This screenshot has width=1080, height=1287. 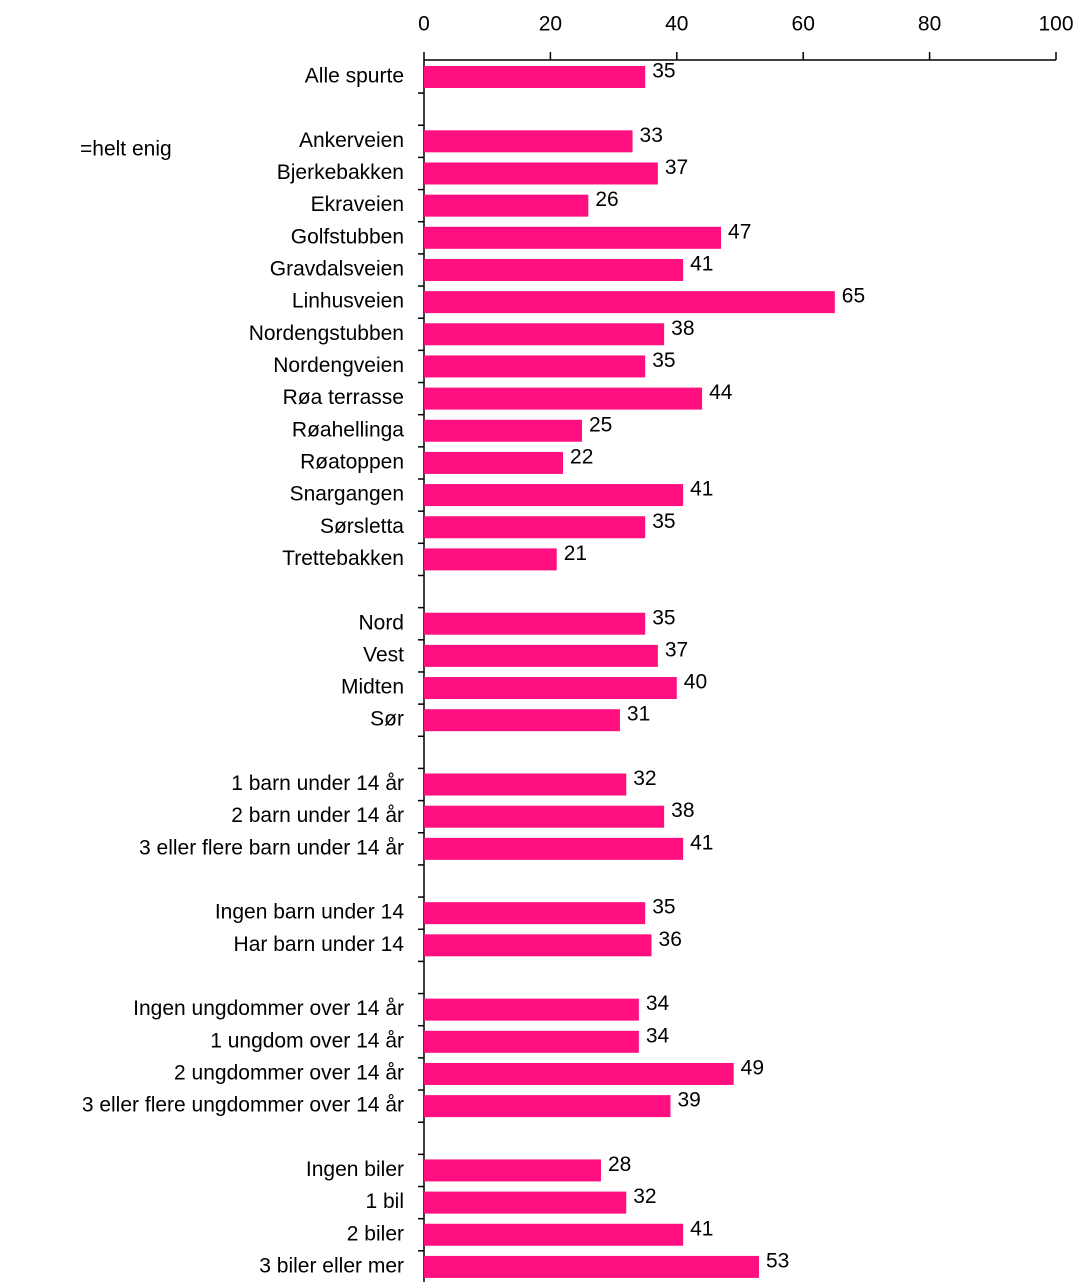 What do you see at coordinates (721, 392) in the screenshot?
I see `value-label: 44` at bounding box center [721, 392].